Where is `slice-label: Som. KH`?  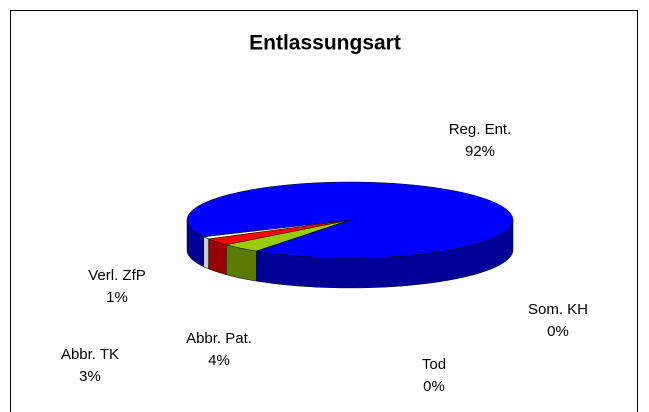
slice-label: Som. KH is located at coordinates (558, 309).